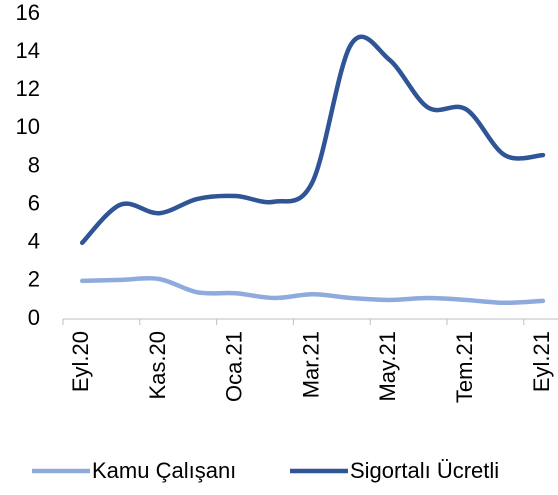 The height and width of the screenshot is (495, 558). I want to click on legend-label: Kamu Çalışanı, so click(164, 470).